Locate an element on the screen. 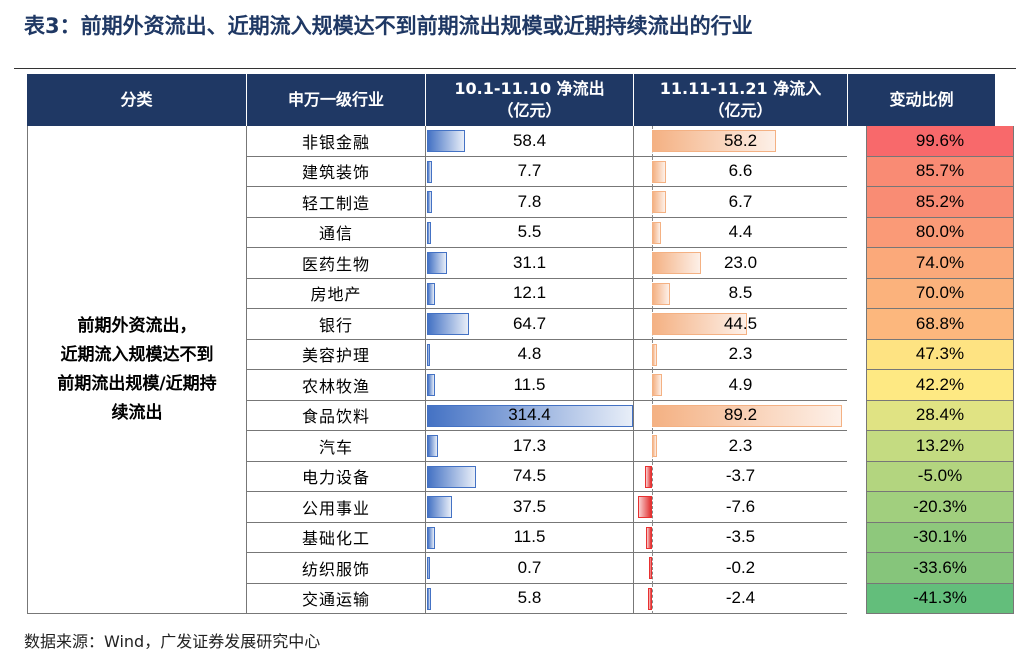  outflow-value: 17.3 is located at coordinates (529, 445).